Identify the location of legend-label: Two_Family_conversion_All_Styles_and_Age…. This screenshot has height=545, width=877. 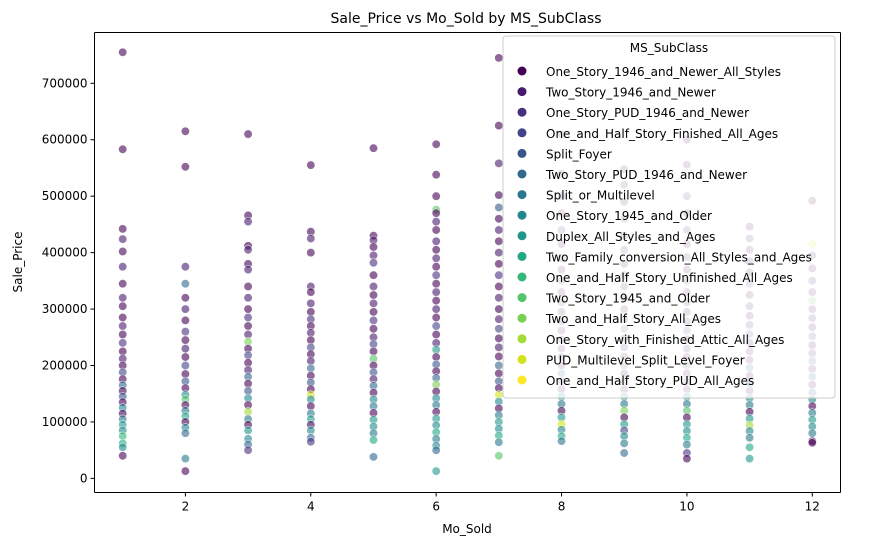
(678, 257).